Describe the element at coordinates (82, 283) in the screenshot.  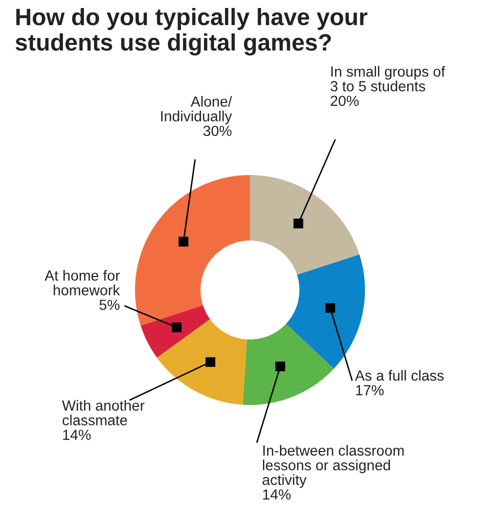
I see `slice-label: At home for homework` at that location.